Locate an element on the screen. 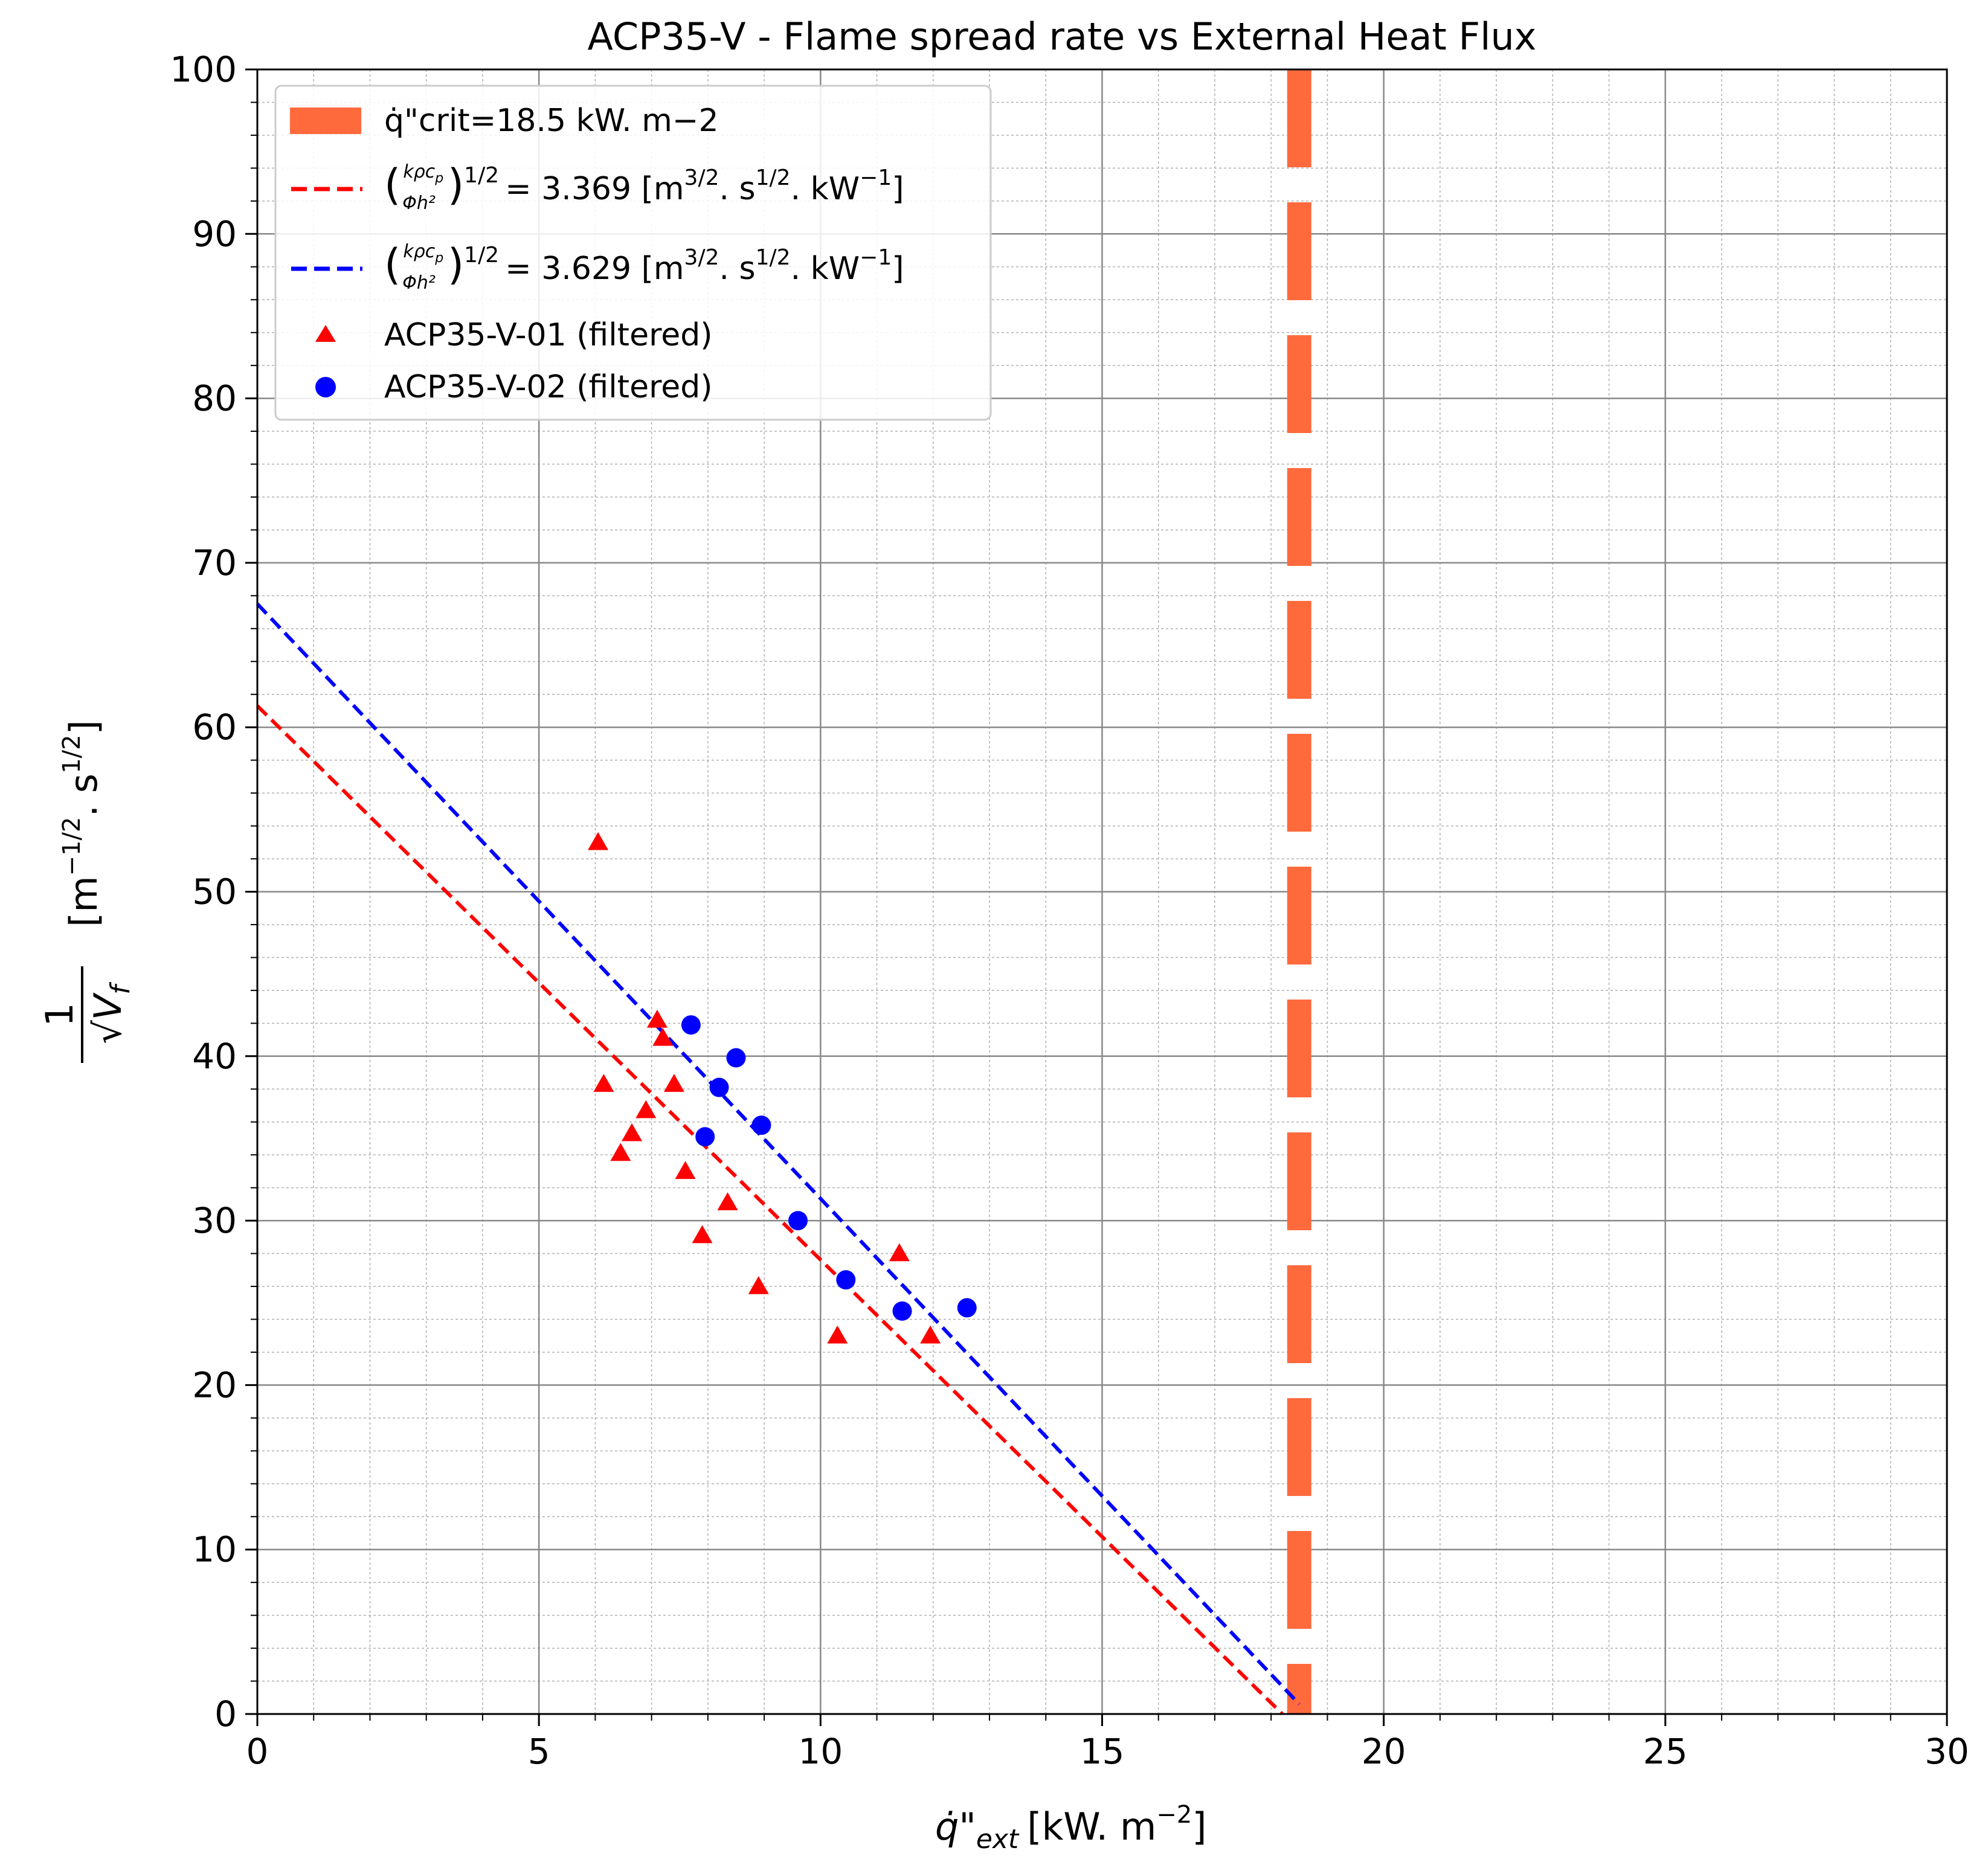 This screenshot has height=1868, width=1988. y-tick-label: 30 is located at coordinates (214, 1220).